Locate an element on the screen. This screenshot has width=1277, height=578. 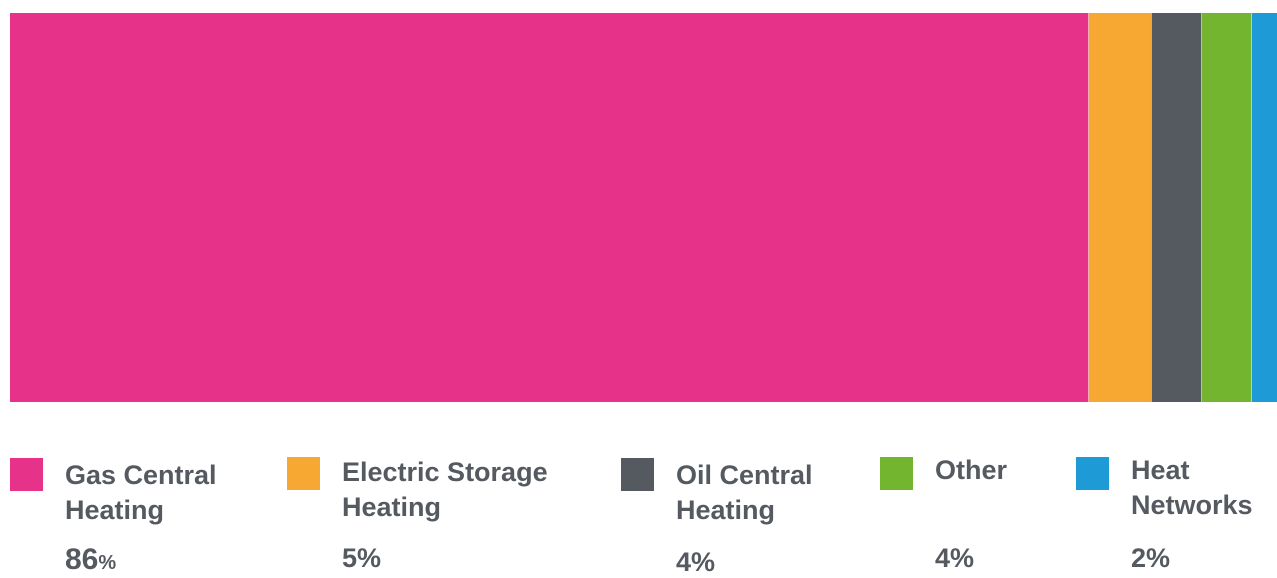
bar-segment-heat-networks is located at coordinates (1264, 207).